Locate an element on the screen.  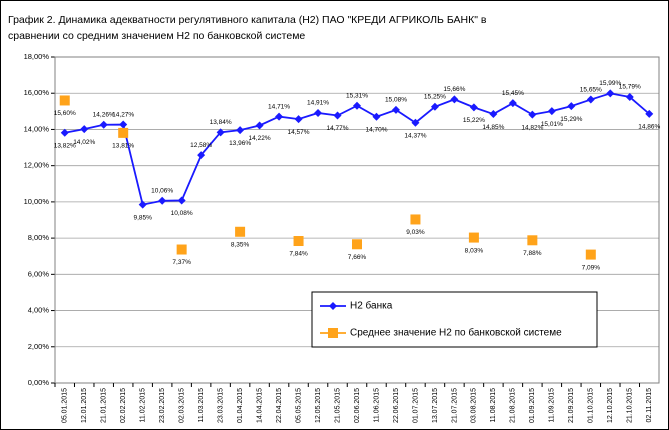
data-label: 15,66% is located at coordinates (454, 89).